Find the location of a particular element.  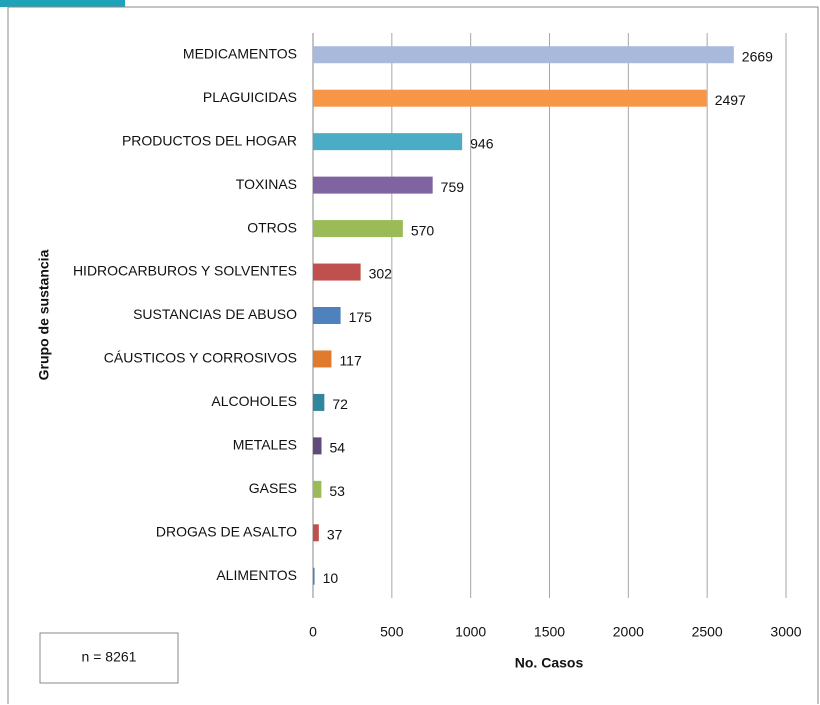

data-label: 54 is located at coordinates (338, 448).